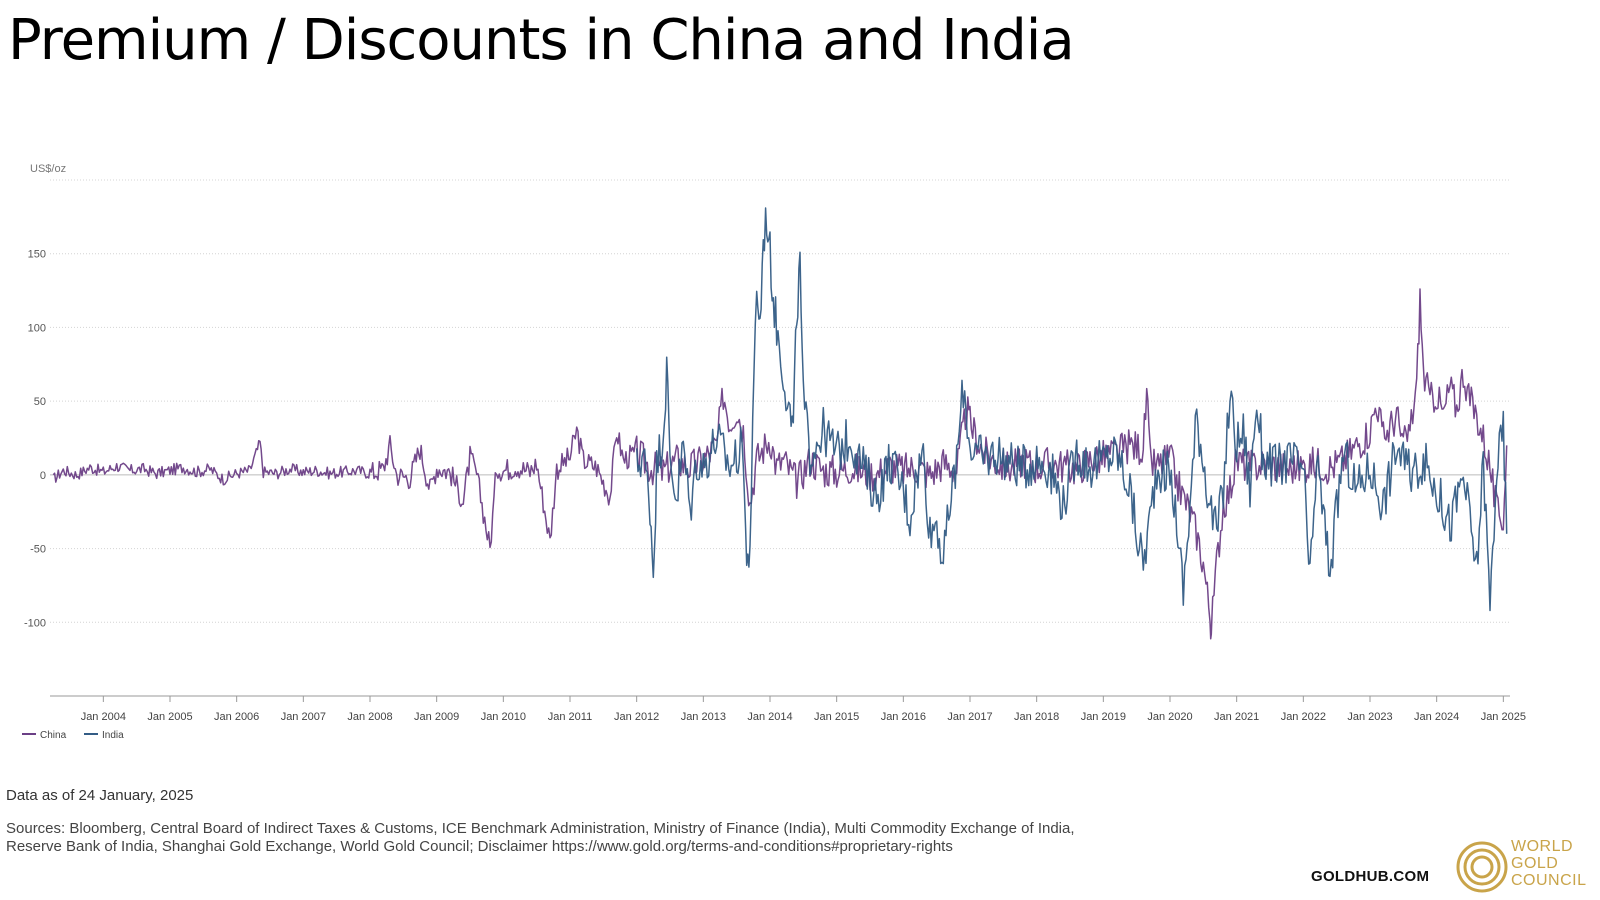 This screenshot has height=900, width=1600. Describe the element at coordinates (769, 717) in the screenshot. I see `x-tick-label: Jan 2014` at that location.